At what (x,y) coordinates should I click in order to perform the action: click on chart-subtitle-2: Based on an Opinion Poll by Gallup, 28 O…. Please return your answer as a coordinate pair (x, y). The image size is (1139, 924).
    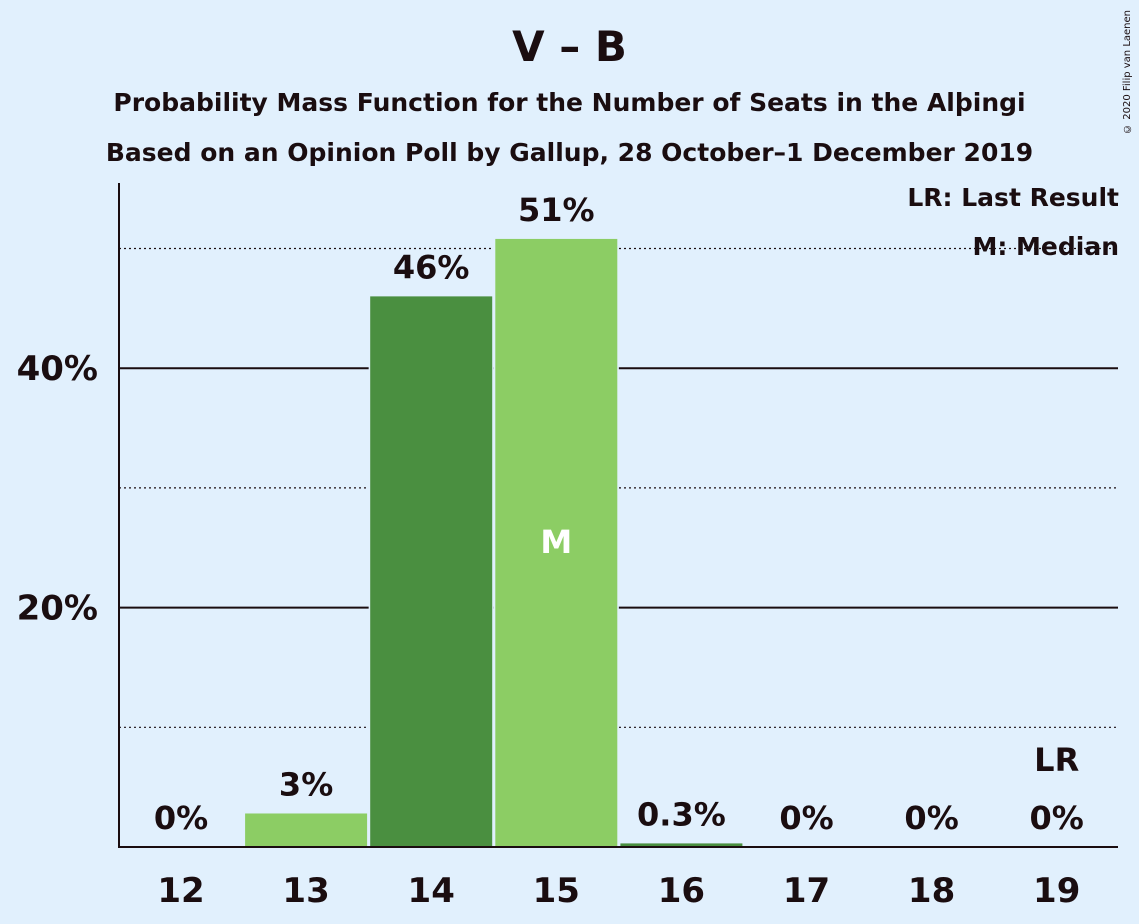
    Looking at the image, I should click on (569, 152).